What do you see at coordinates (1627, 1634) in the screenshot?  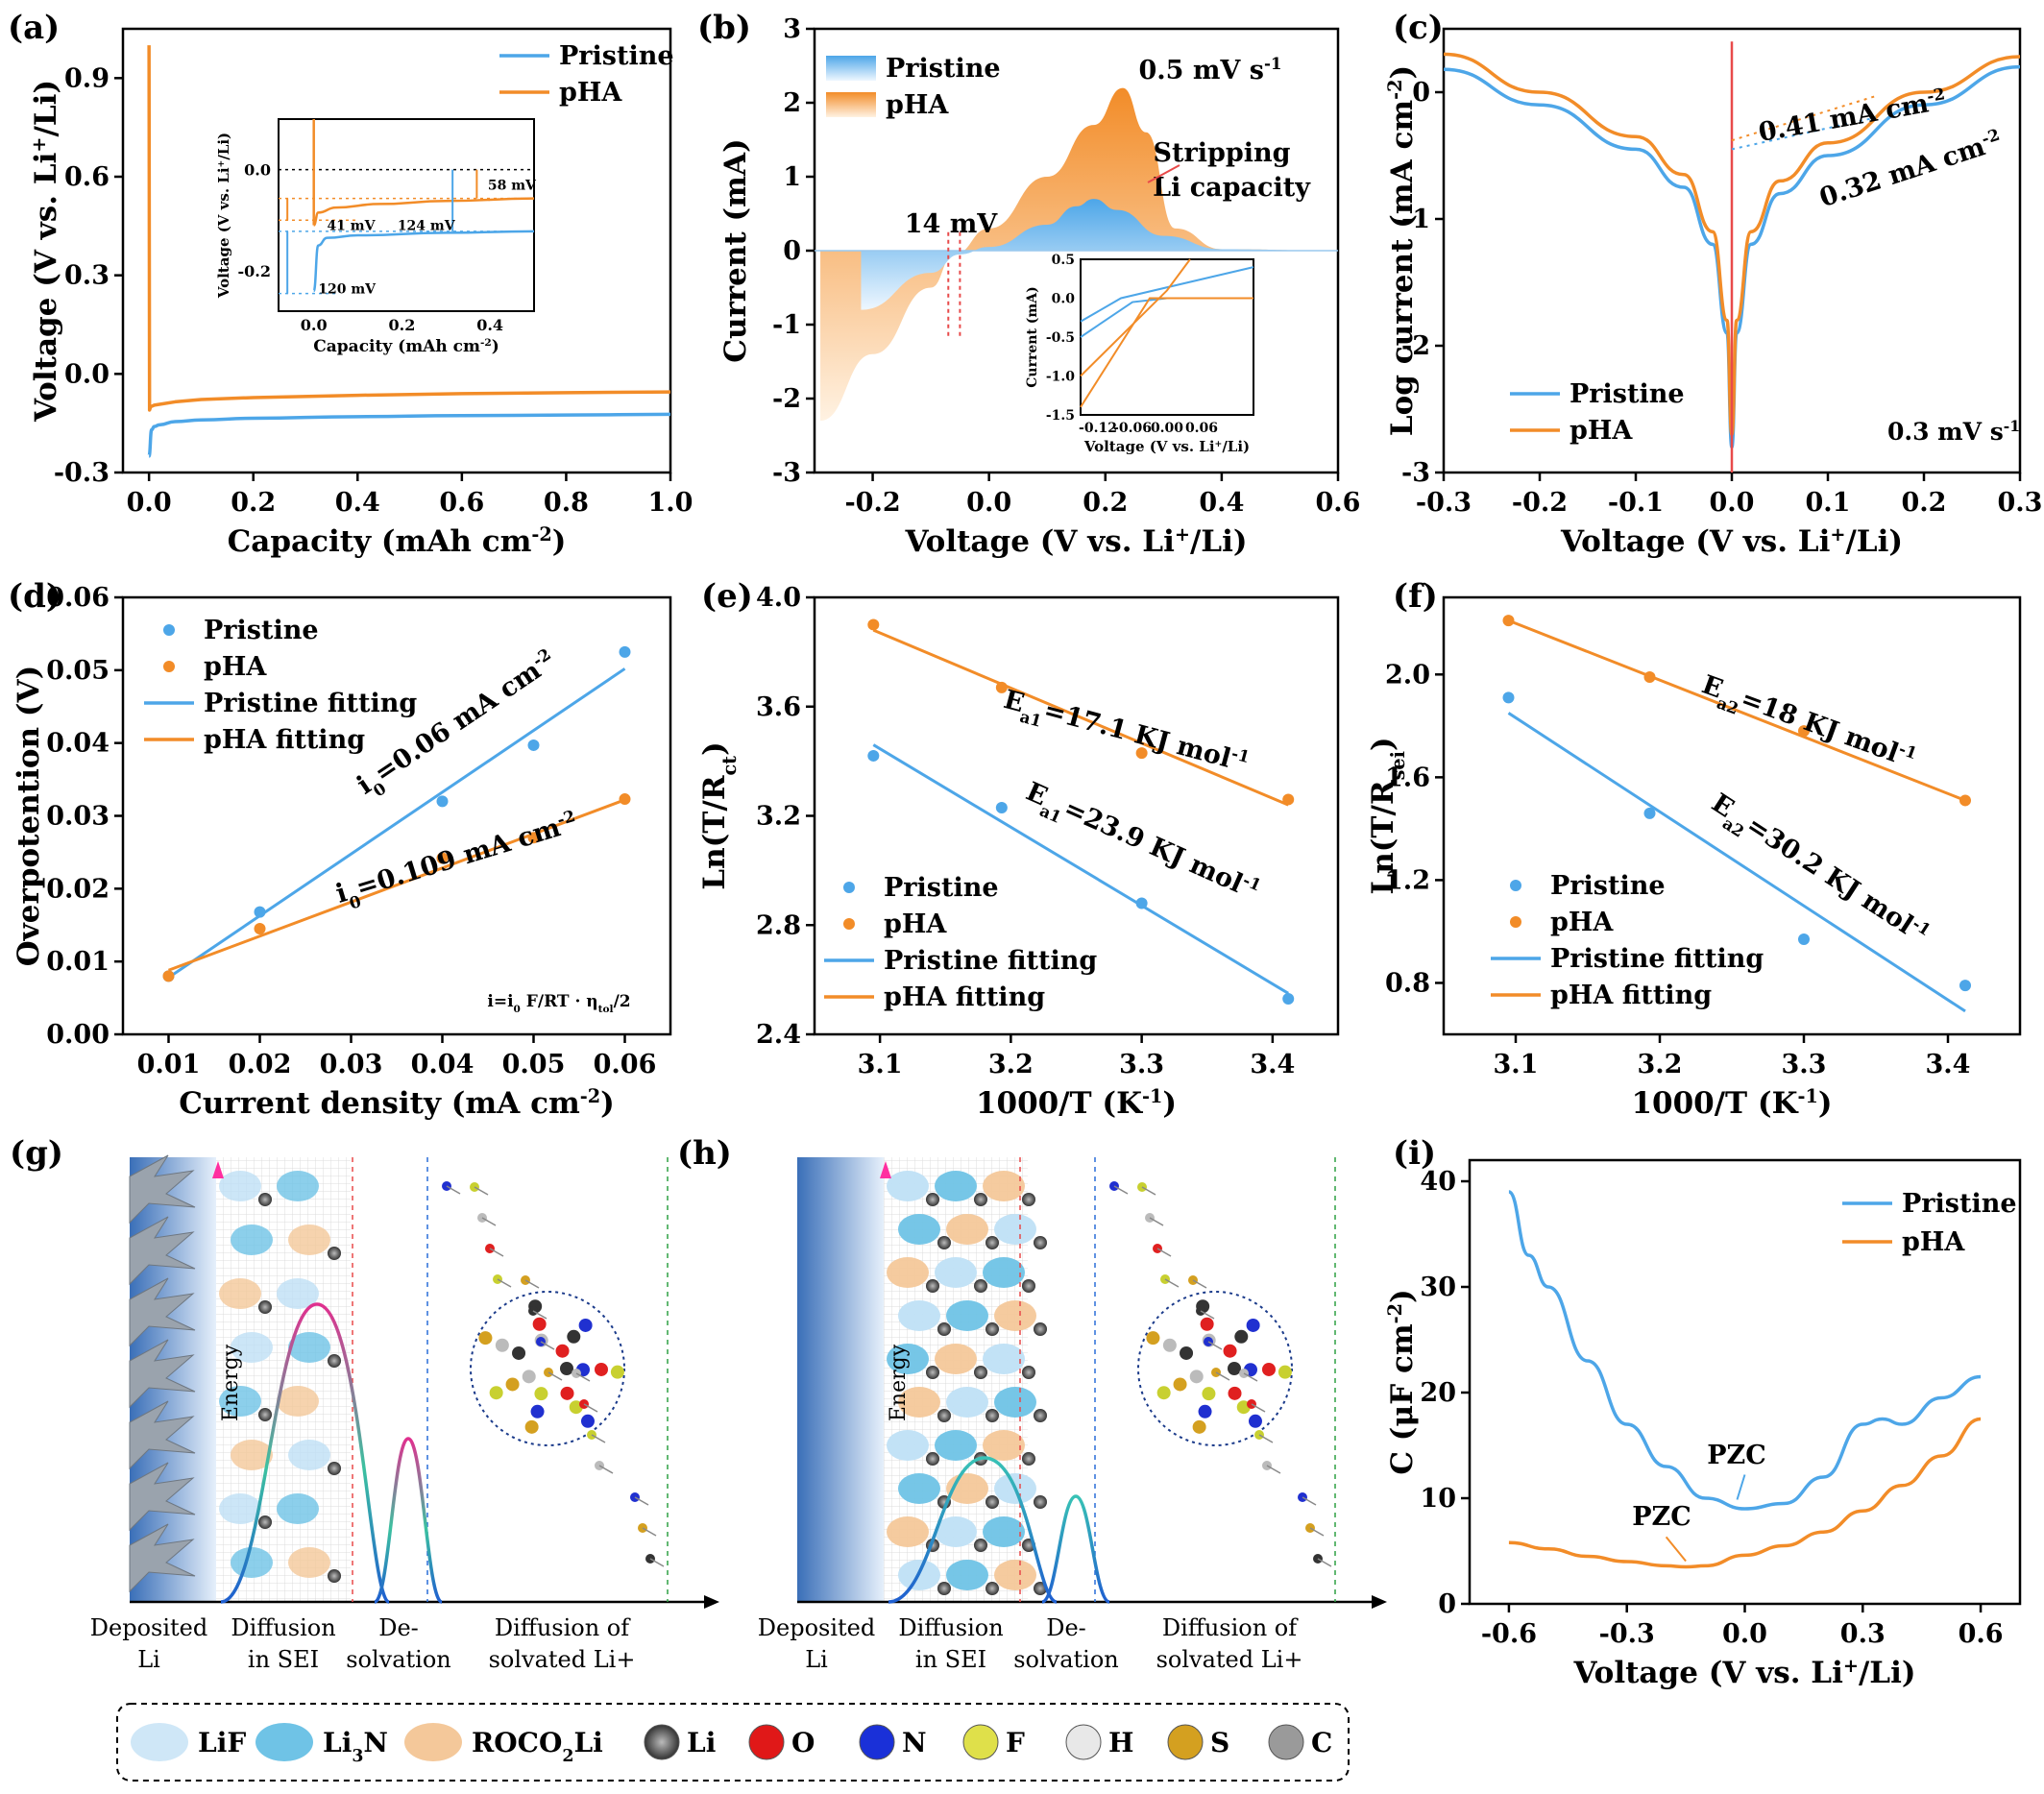 I see `x-tick-label: -0.3` at bounding box center [1627, 1634].